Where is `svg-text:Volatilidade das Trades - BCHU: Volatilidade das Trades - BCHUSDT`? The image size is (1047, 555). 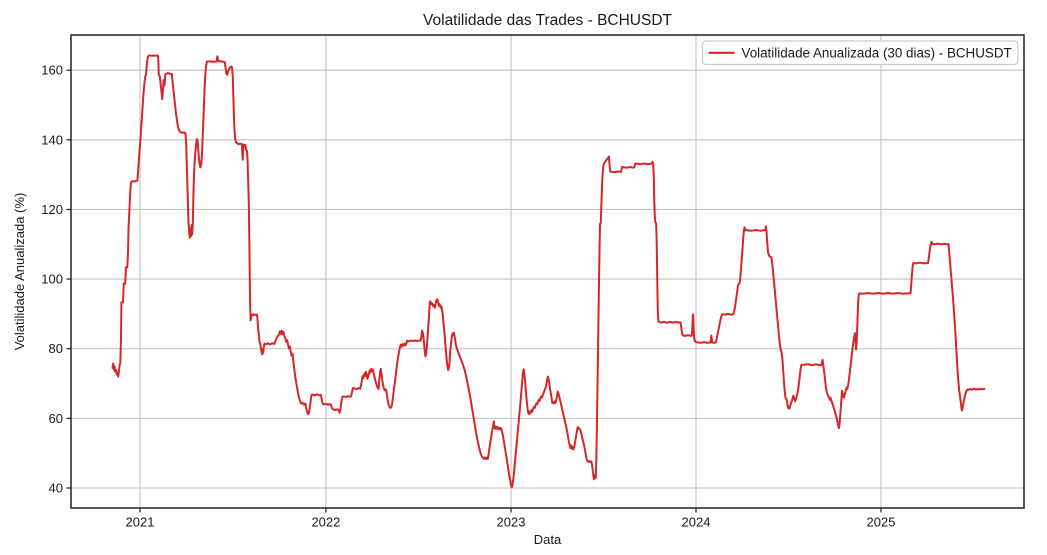 svg-text:Volatilidade das Trades - BCHU: Volatilidade das Trades - BCHUSDT is located at coordinates (548, 20).